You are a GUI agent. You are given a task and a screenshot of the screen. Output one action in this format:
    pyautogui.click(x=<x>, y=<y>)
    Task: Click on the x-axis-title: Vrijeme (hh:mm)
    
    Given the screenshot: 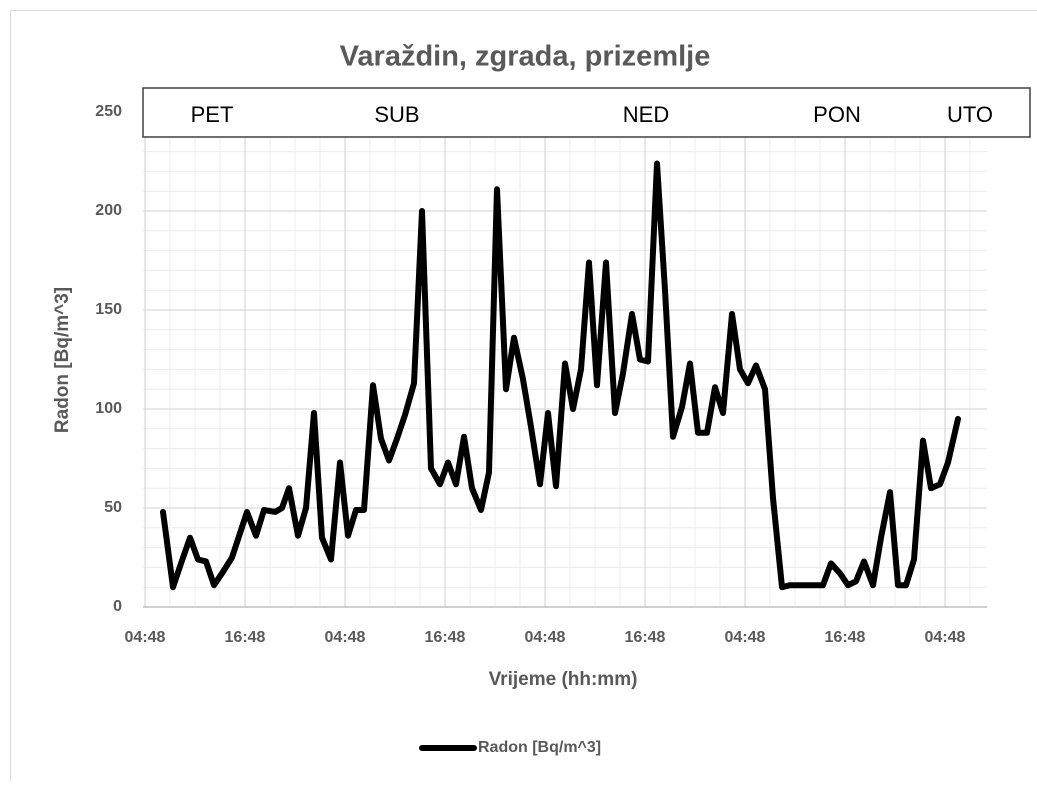 What is the action you would take?
    pyautogui.click(x=563, y=679)
    